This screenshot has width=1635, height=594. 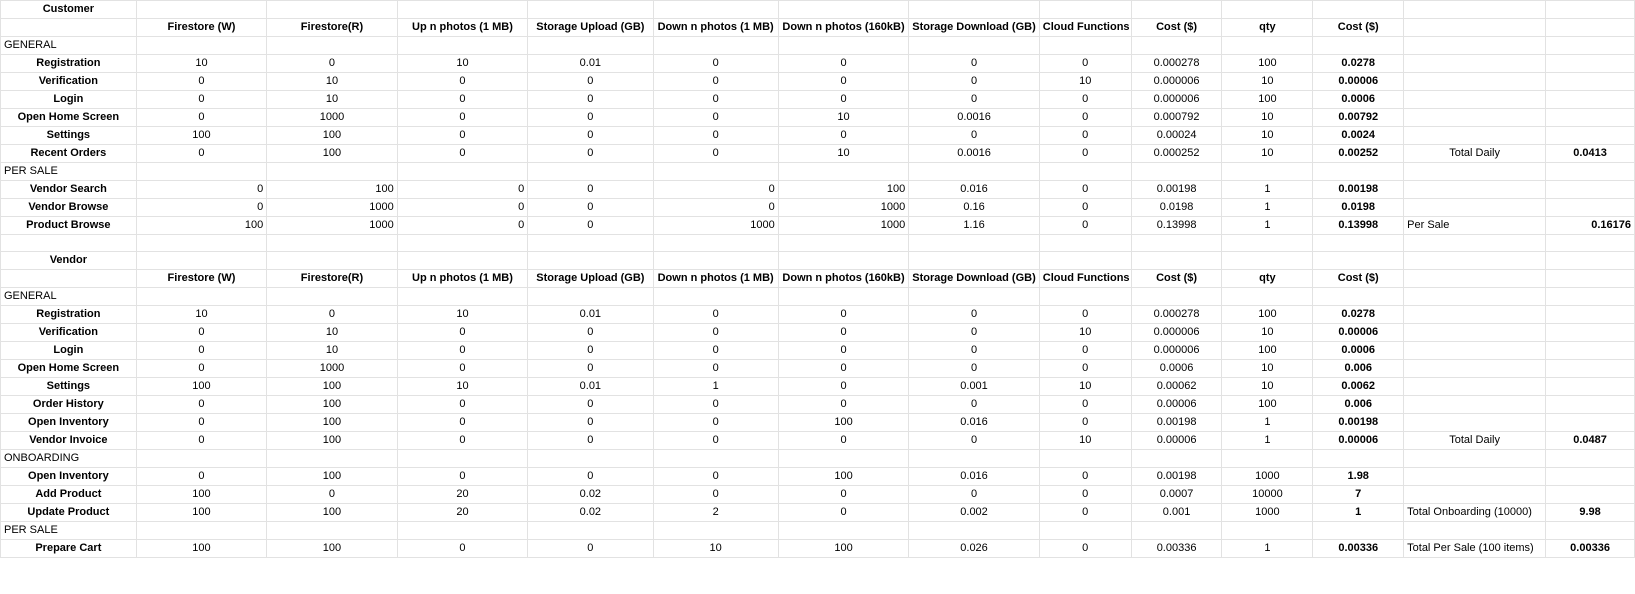 What do you see at coordinates (1176, 441) in the screenshot?
I see `data-cell: 0.00006` at bounding box center [1176, 441].